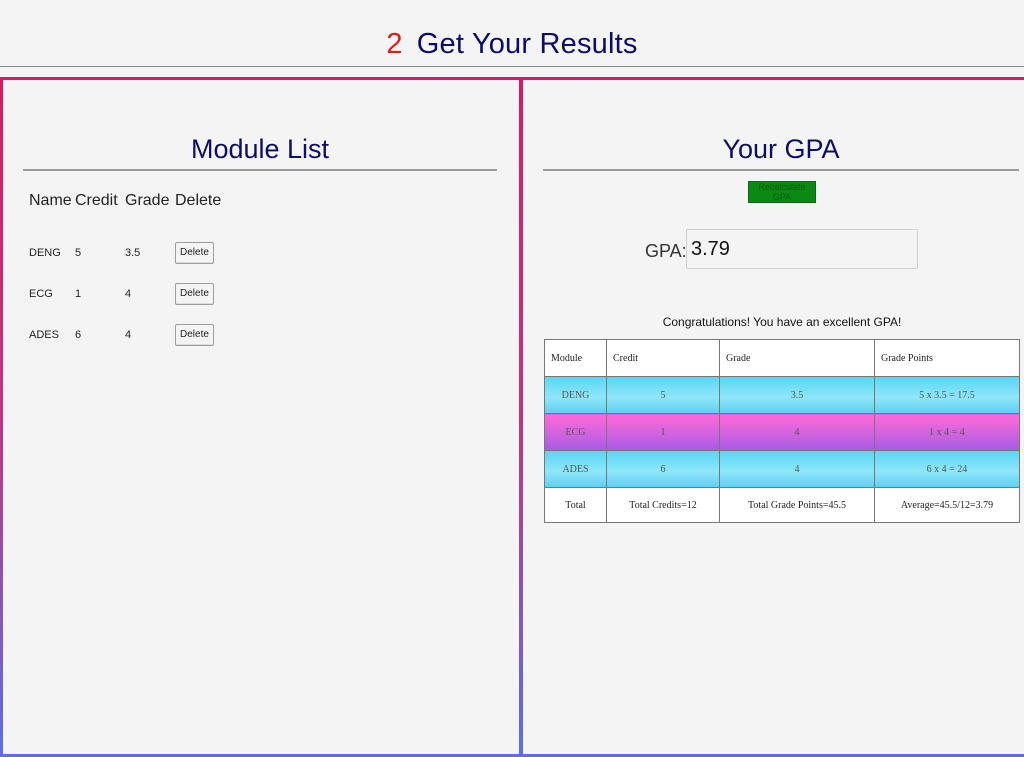 This screenshot has height=757, width=1024. Describe the element at coordinates (802, 249) in the screenshot. I see `gpa-value-field` at that location.